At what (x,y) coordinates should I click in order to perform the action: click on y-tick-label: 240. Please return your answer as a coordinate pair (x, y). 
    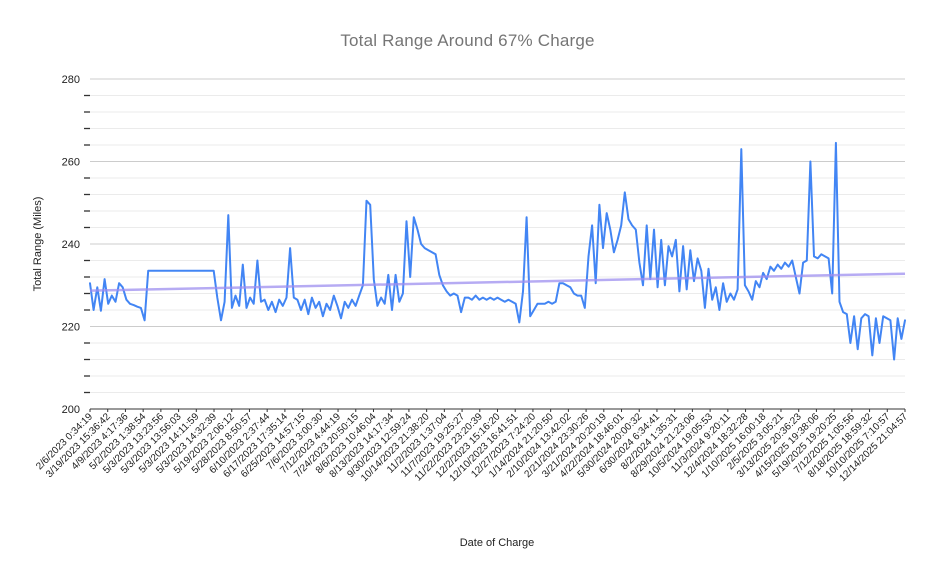
    Looking at the image, I should click on (71, 245).